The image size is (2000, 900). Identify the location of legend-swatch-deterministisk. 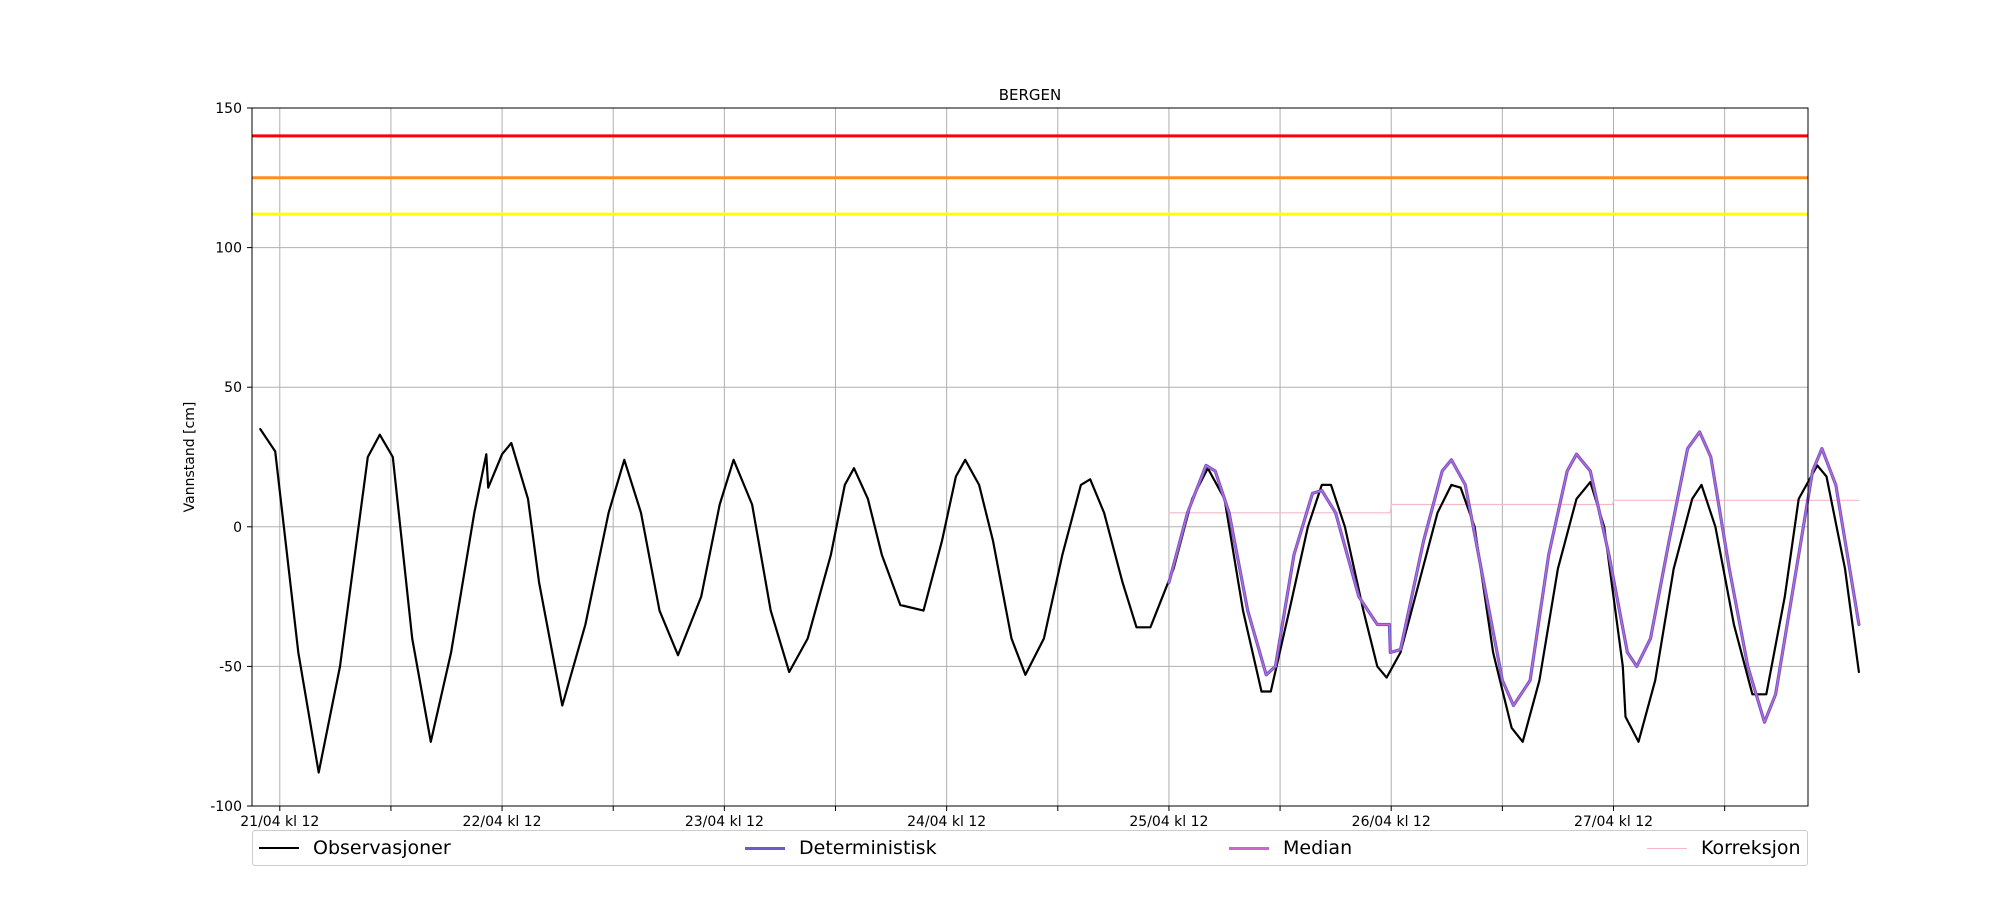
(765, 848).